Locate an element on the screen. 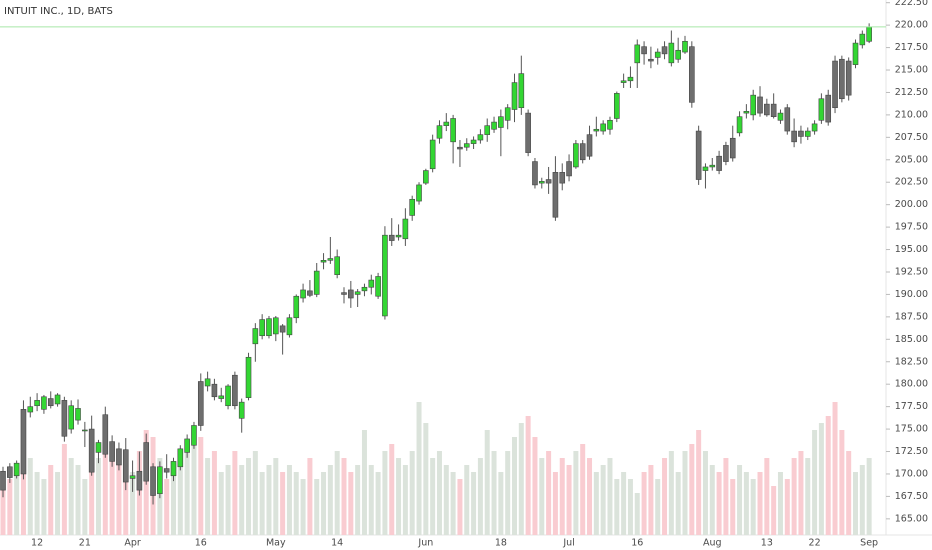 This screenshot has width=932, height=550. y-tick-label: 192.50 is located at coordinates (911, 271).